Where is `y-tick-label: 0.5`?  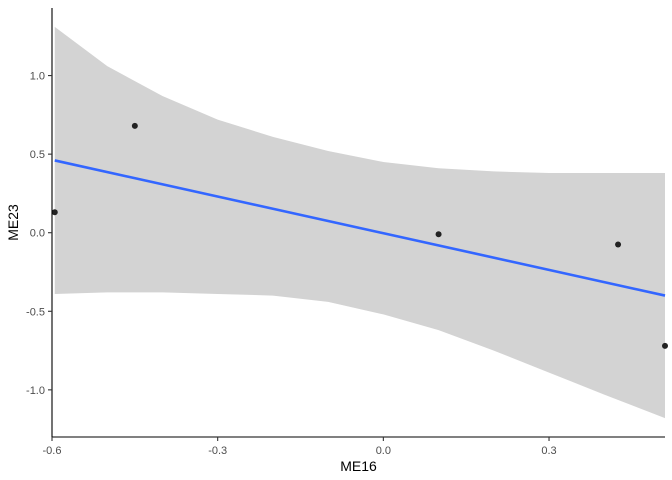
y-tick-label: 0.5 is located at coordinates (37, 155).